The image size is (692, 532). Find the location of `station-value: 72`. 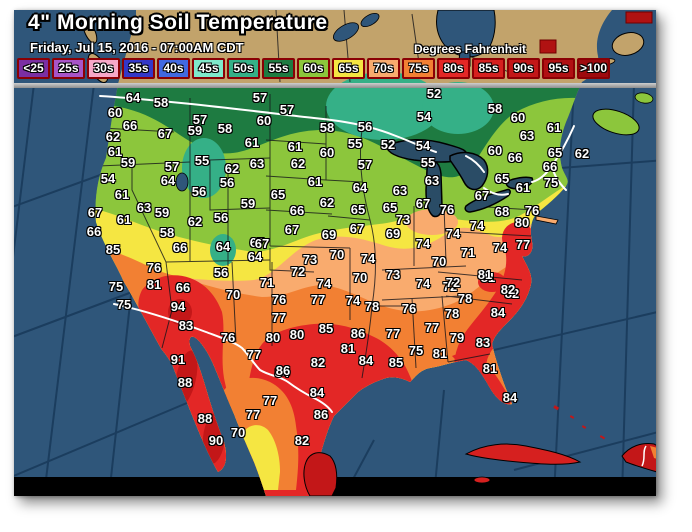

station-value: 72 is located at coordinates (298, 271).